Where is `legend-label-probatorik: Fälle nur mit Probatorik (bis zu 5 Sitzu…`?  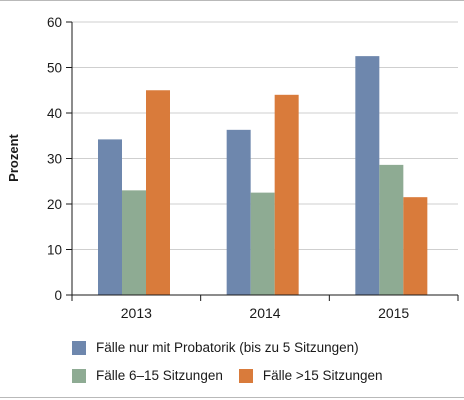
legend-label-probatorik: Fälle nur mit Probatorik (bis zu 5 Sitzu… is located at coordinates (227, 347).